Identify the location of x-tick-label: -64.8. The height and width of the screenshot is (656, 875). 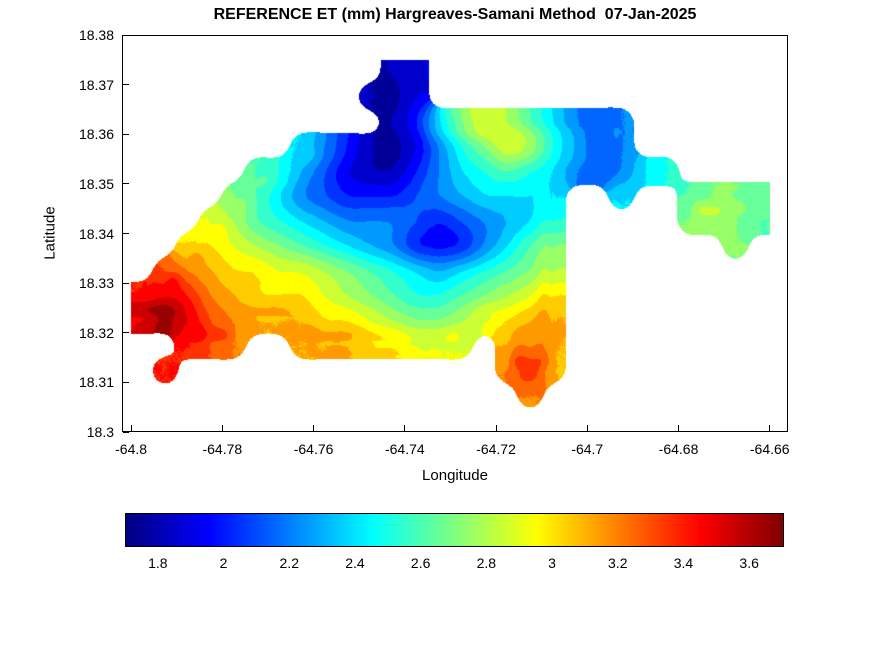
(131, 449).